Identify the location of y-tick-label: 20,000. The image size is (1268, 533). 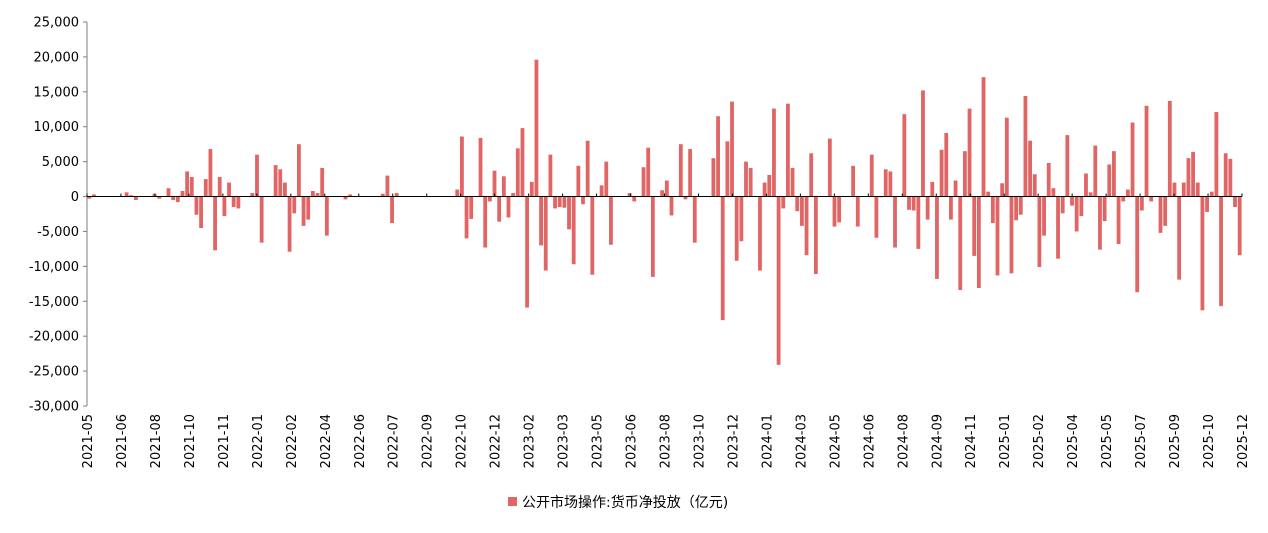
(57, 57).